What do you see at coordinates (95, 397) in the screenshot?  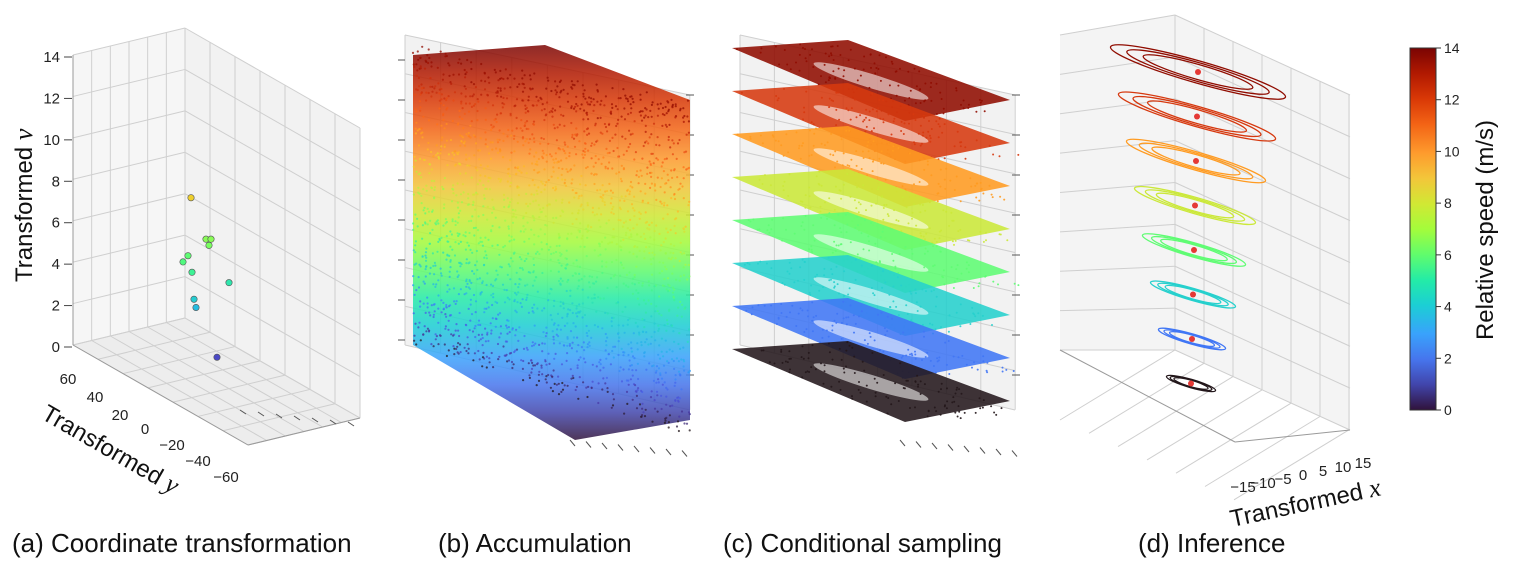 I see `panel-a-y-tick-label: 40` at bounding box center [95, 397].